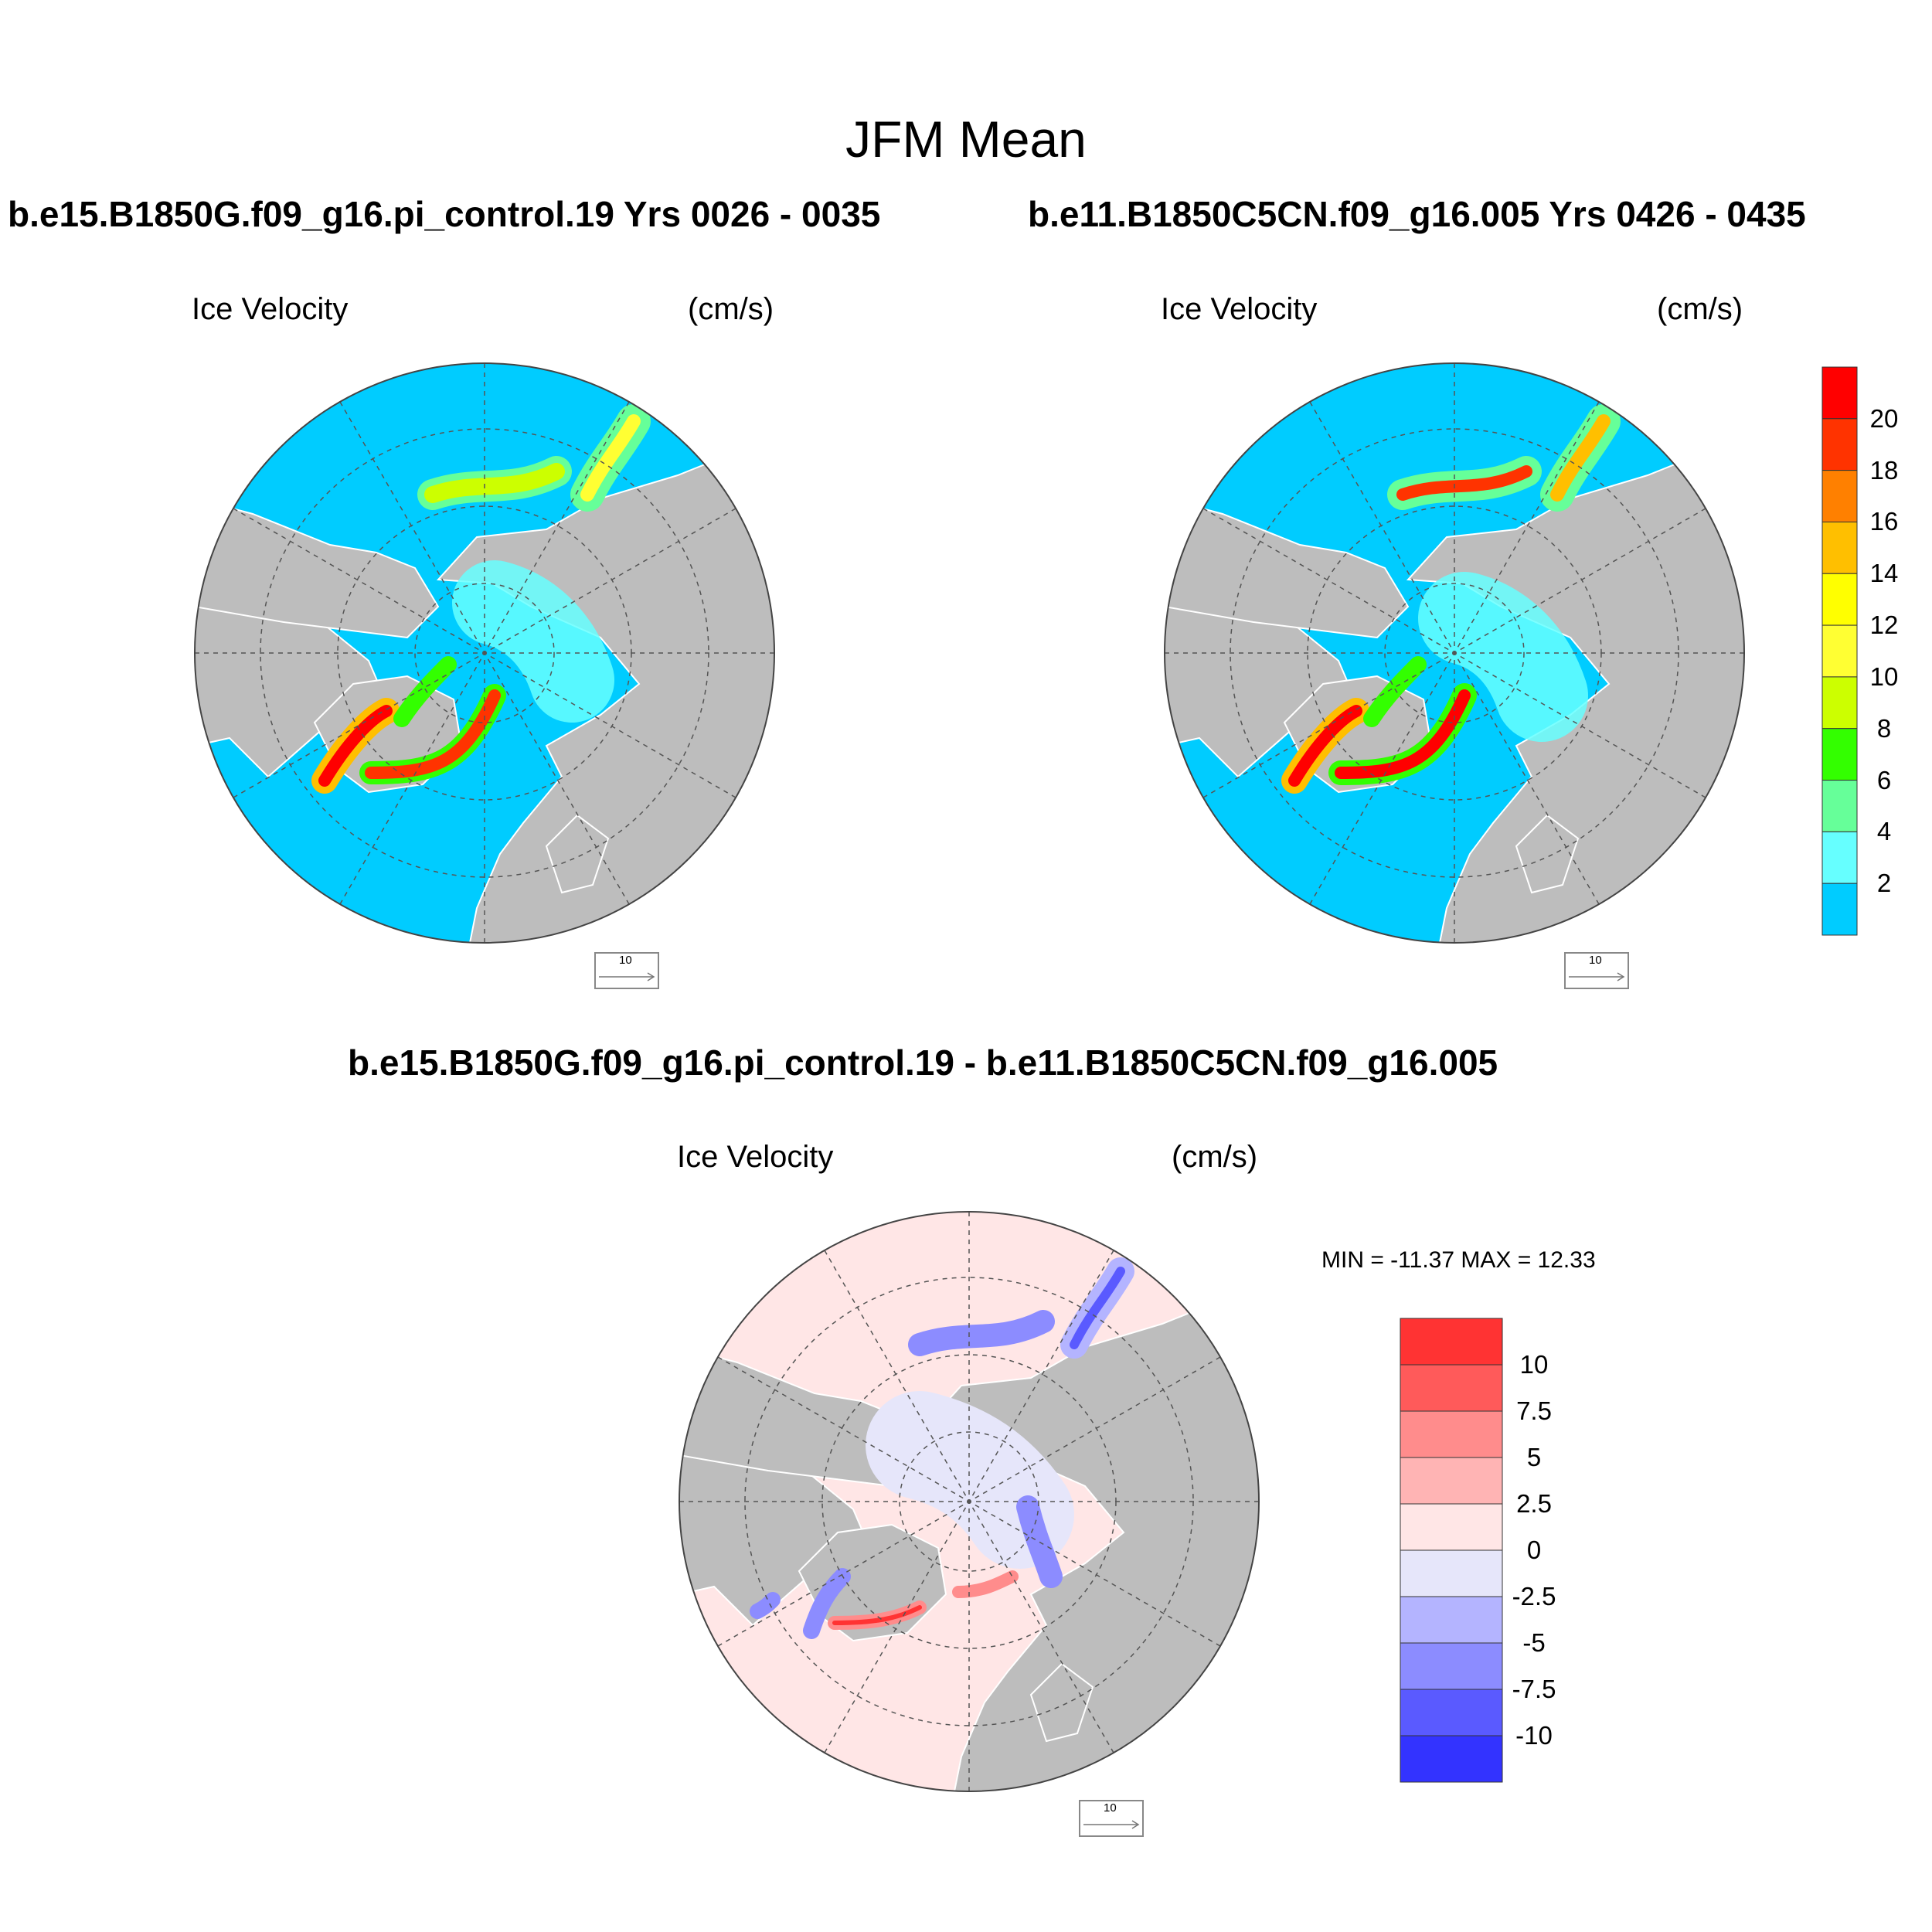  What do you see at coordinates (1884, 574) in the screenshot?
I see `colorbar-top-label: 14` at bounding box center [1884, 574].